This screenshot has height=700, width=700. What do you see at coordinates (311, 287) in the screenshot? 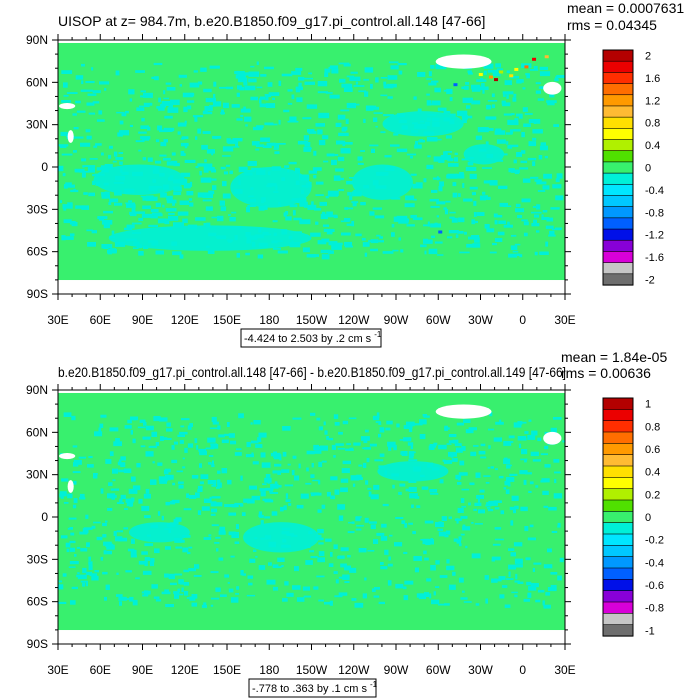
I see `missing-south` at bounding box center [311, 287].